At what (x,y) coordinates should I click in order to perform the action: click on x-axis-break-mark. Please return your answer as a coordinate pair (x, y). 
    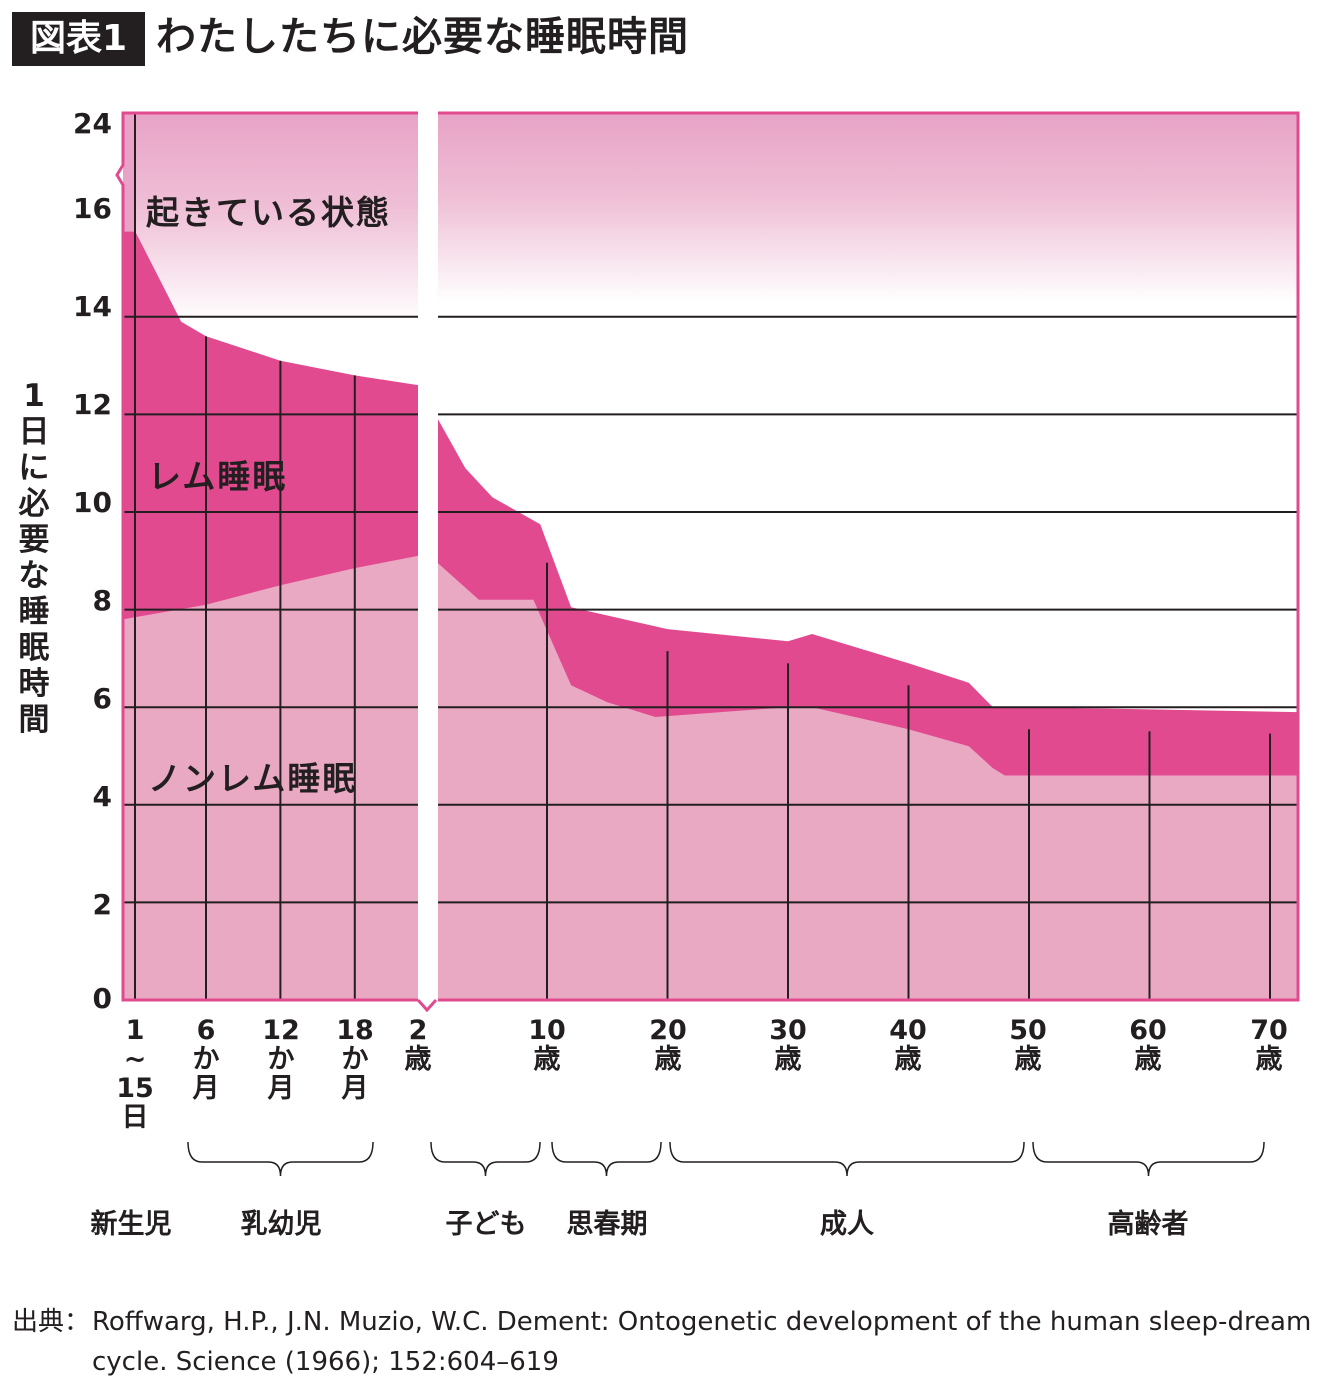
    Looking at the image, I should click on (427, 1005).